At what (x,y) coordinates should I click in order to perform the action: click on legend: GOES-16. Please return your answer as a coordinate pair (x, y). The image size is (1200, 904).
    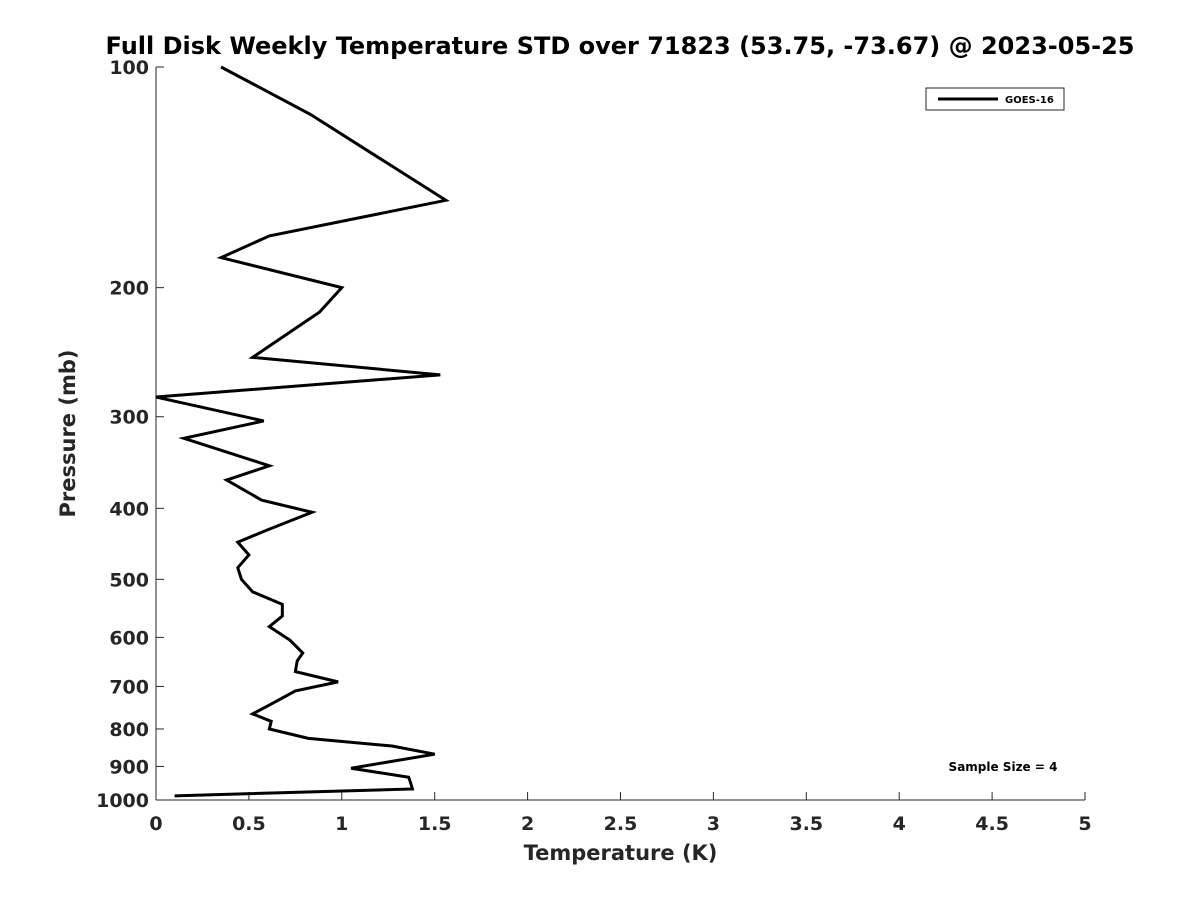
    Looking at the image, I should click on (995, 99).